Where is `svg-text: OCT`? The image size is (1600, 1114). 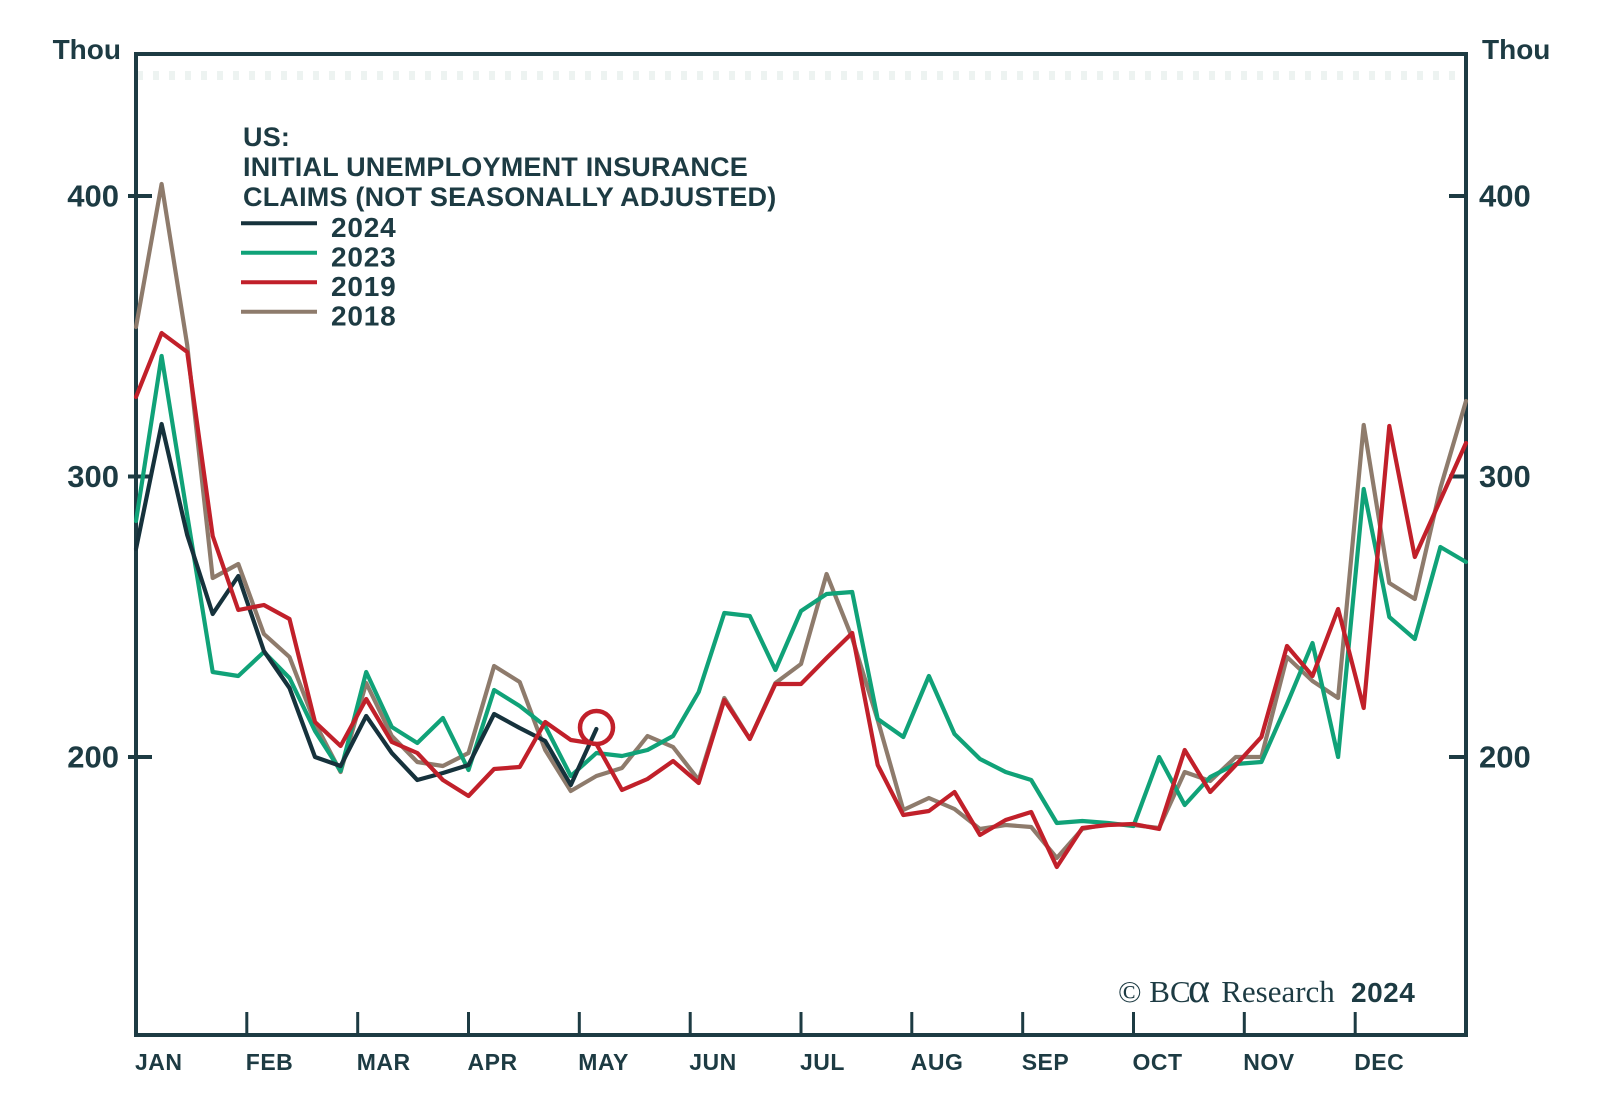
svg-text: OCT is located at coordinates (1158, 1062).